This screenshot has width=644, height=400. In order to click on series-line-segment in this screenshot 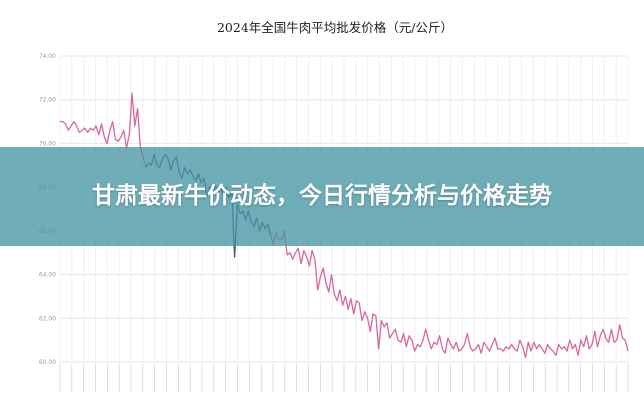, I will do `click(103, 130)`.